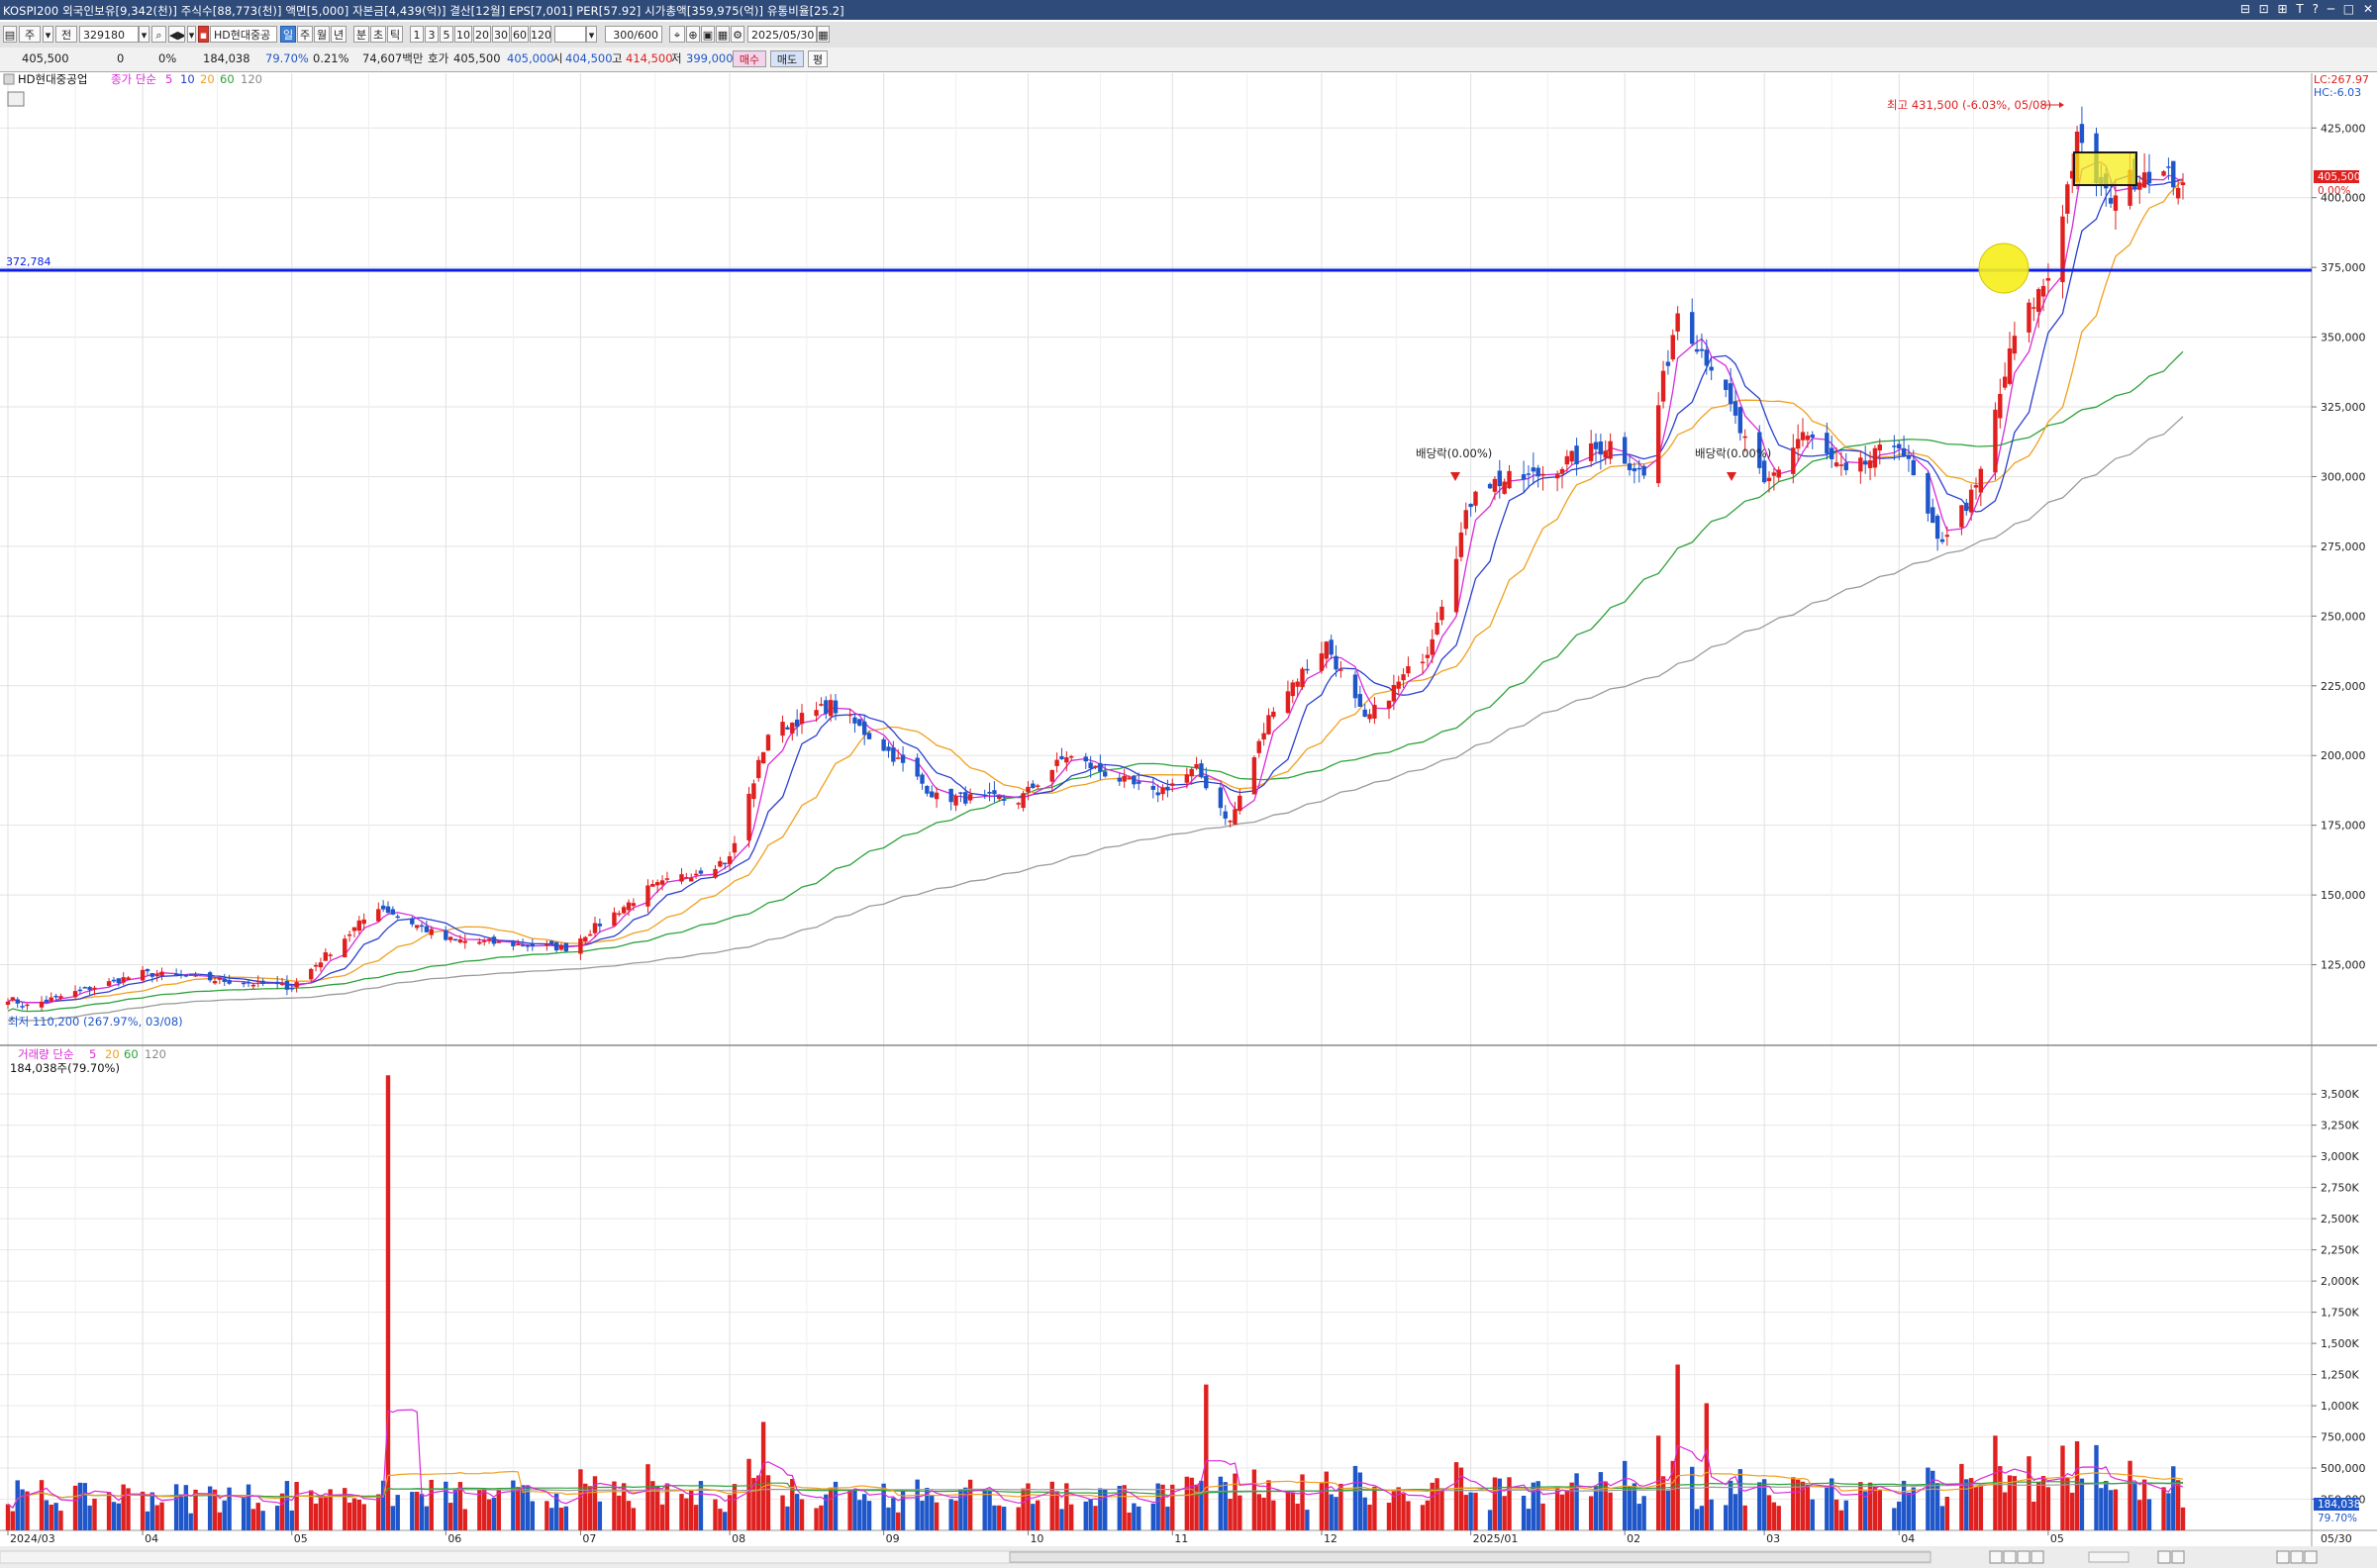 Image resolution: width=2377 pixels, height=1568 pixels. What do you see at coordinates (634, 34) in the screenshot?
I see `count-input: 300/600` at bounding box center [634, 34].